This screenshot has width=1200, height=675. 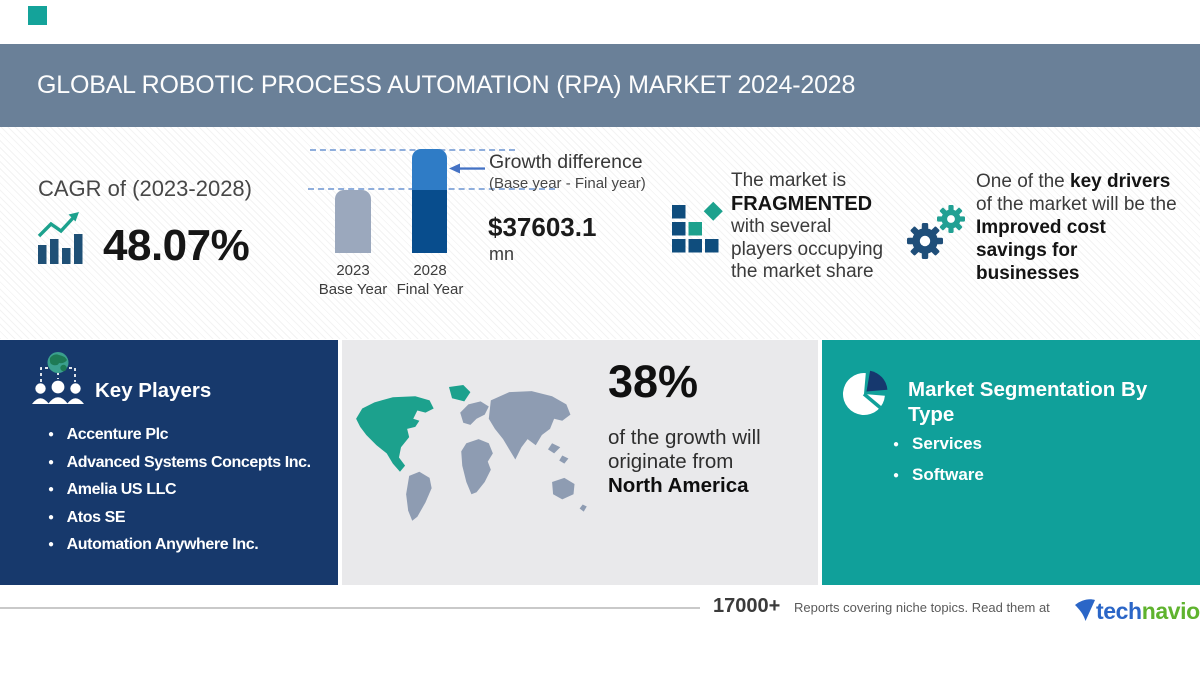 I want to click on pie-chart-icon, so click(x=865, y=393).